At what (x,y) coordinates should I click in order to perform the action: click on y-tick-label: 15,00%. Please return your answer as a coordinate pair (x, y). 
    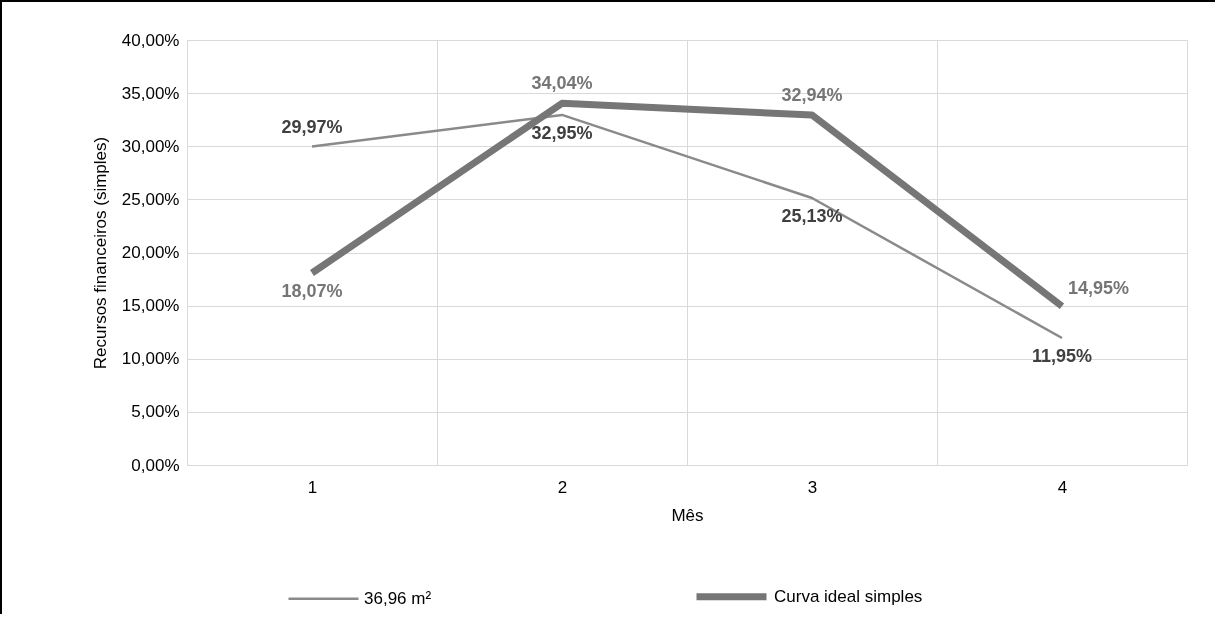
    Looking at the image, I should click on (150, 306).